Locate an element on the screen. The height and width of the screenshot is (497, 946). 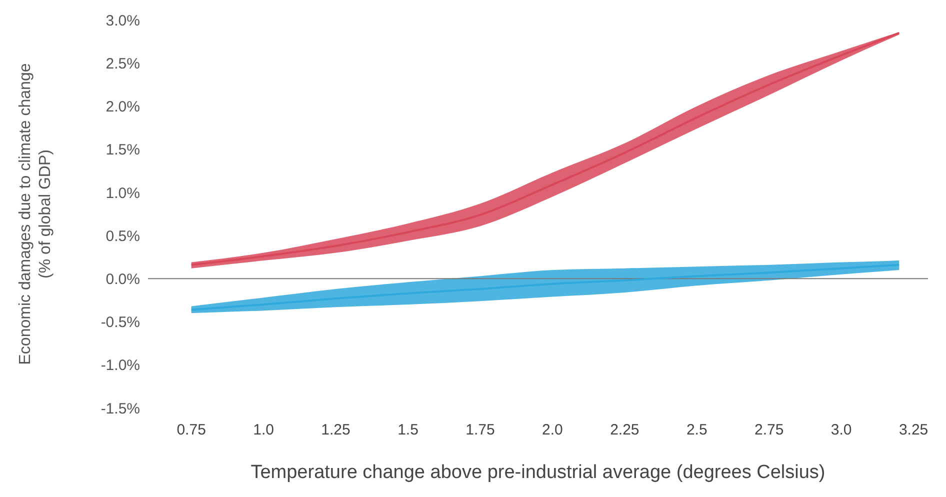
x-tick-label: 0.75 is located at coordinates (191, 430).